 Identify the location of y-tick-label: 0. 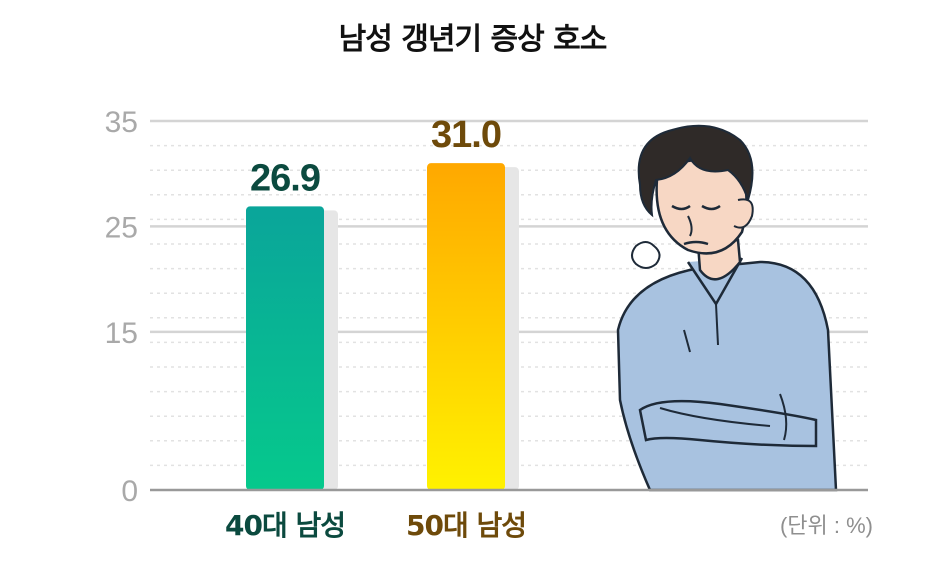
(129, 491).